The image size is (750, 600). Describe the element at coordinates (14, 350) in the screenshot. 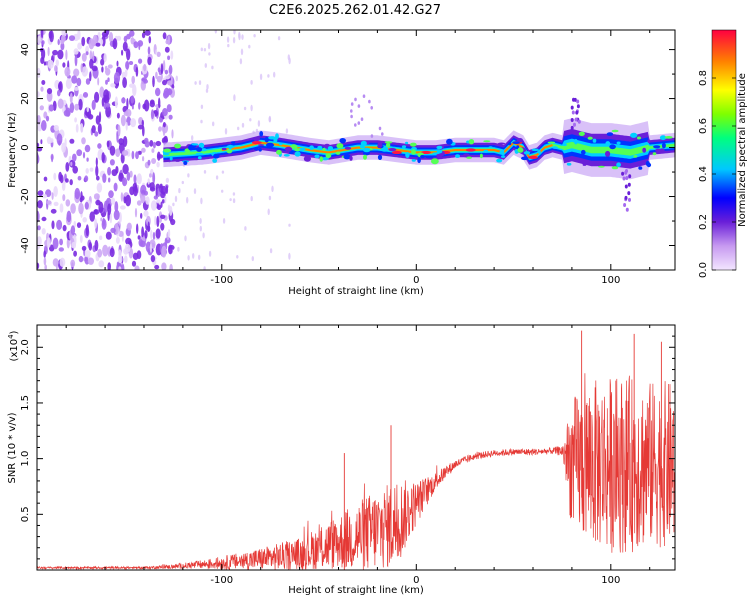

I see `snr-multiplier-base: (x10` at that location.